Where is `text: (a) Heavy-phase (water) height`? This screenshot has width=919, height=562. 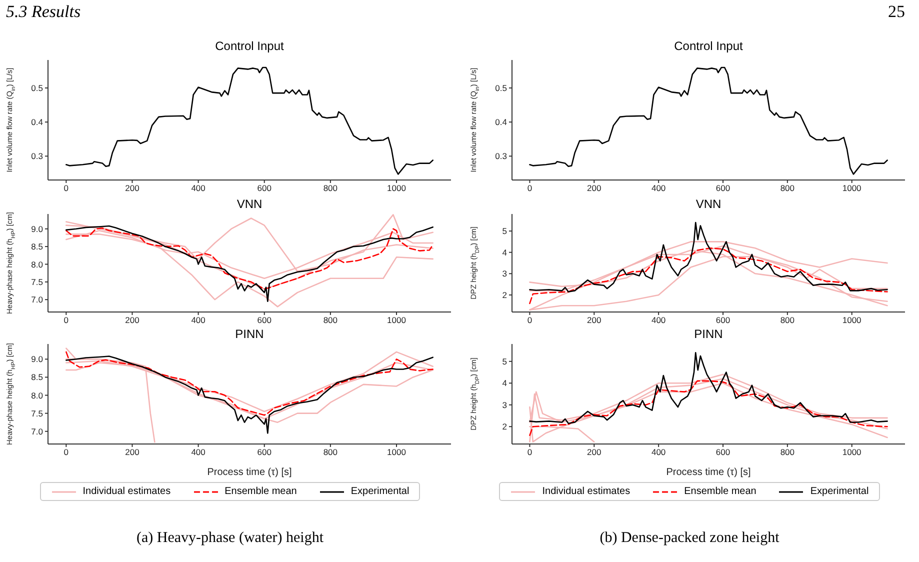 text: (a) Heavy-phase (water) height is located at coordinates (230, 538).